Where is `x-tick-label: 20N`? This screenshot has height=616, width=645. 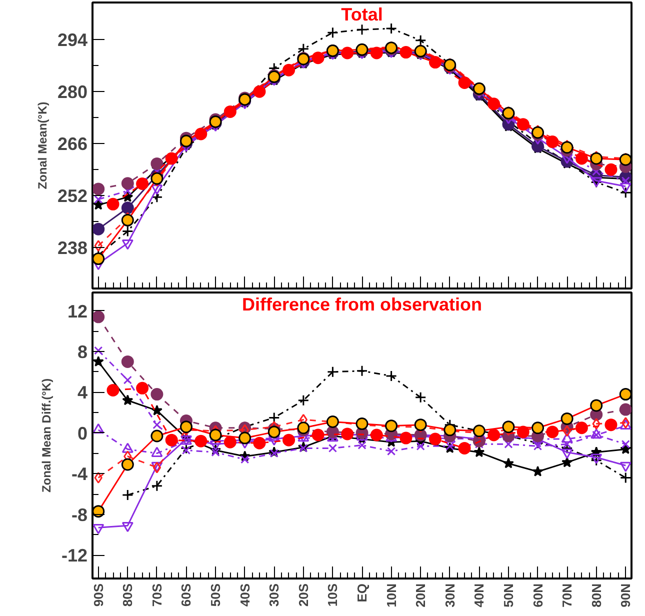 x-tick-label: 20N is located at coordinates (420, 595).